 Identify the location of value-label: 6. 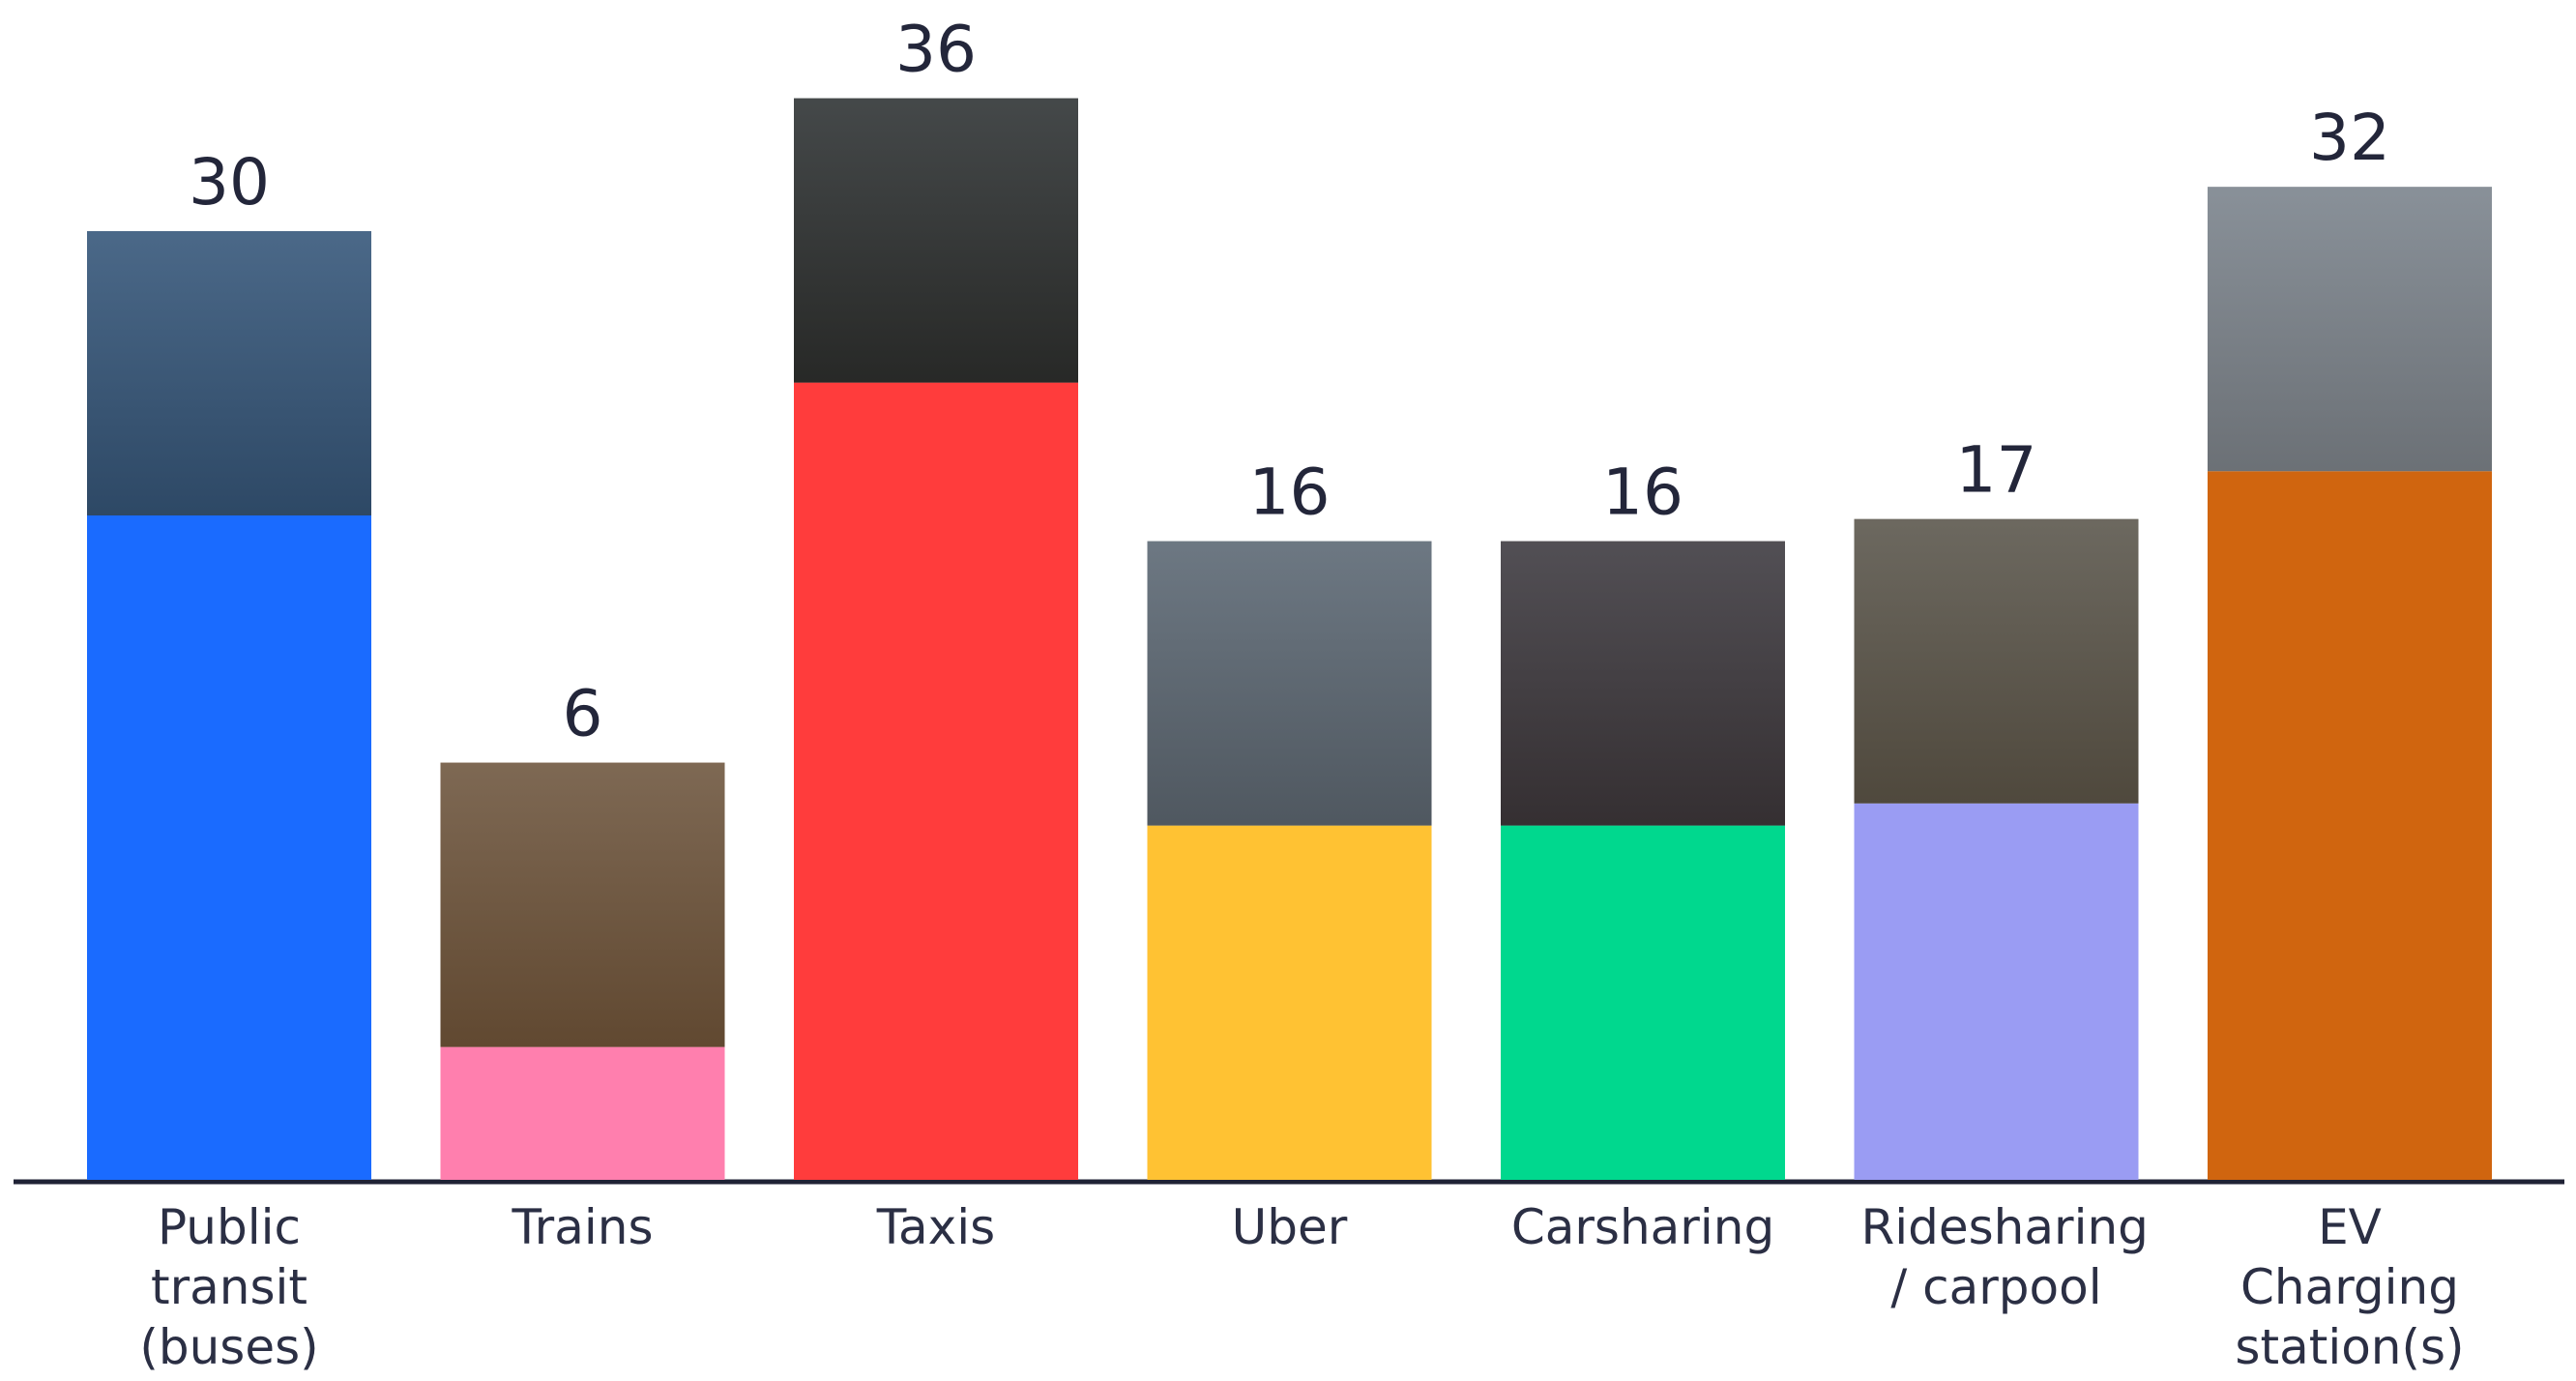
(583, 714).